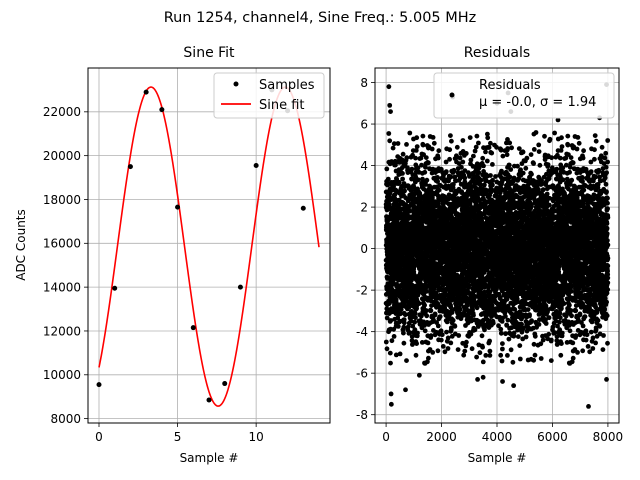 The width and height of the screenshot is (640, 480). I want to click on y-tick-label: 18000, so click(62, 200).